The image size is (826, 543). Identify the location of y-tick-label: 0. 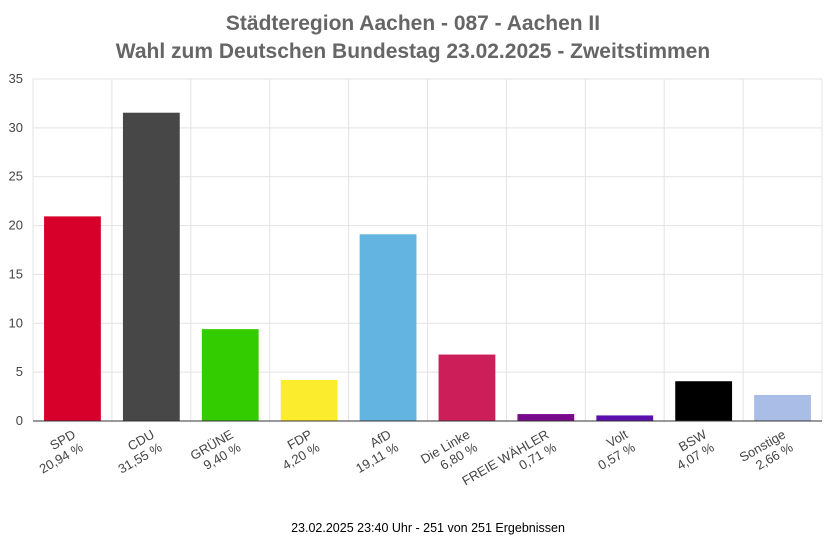
(19, 420).